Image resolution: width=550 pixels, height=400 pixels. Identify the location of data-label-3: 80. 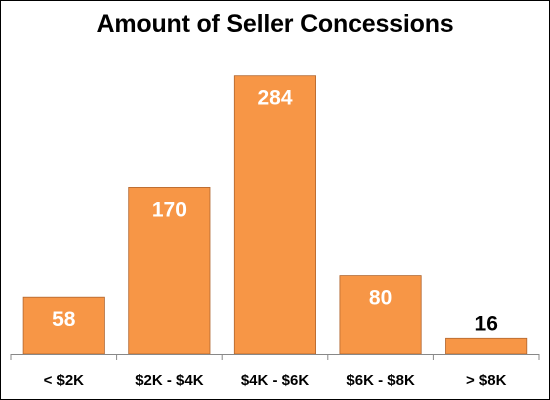
(380, 298).